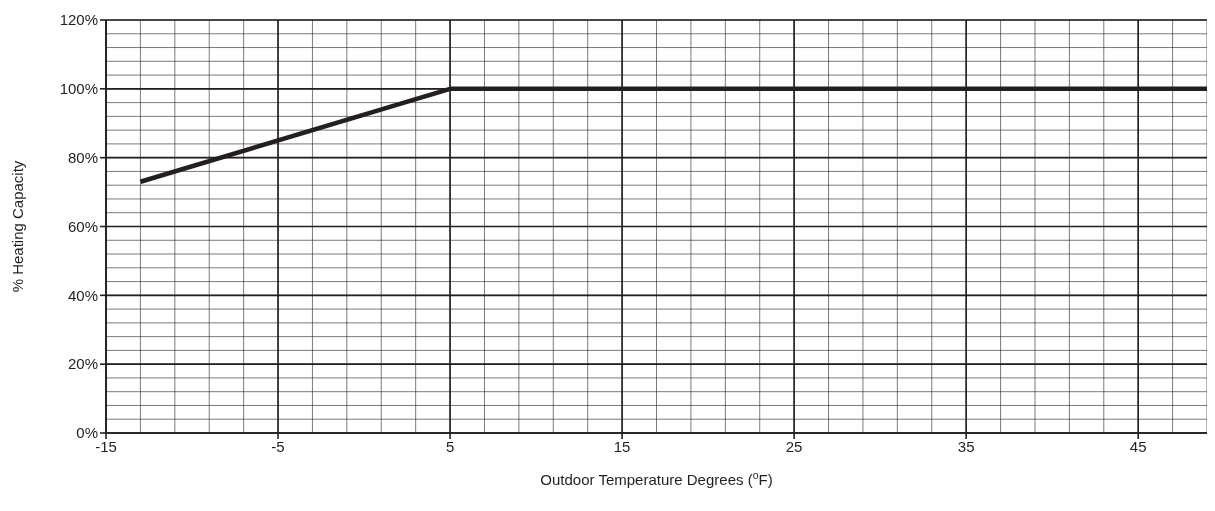 The width and height of the screenshot is (1215, 511). I want to click on x-tick-label: 45, so click(1138, 446).